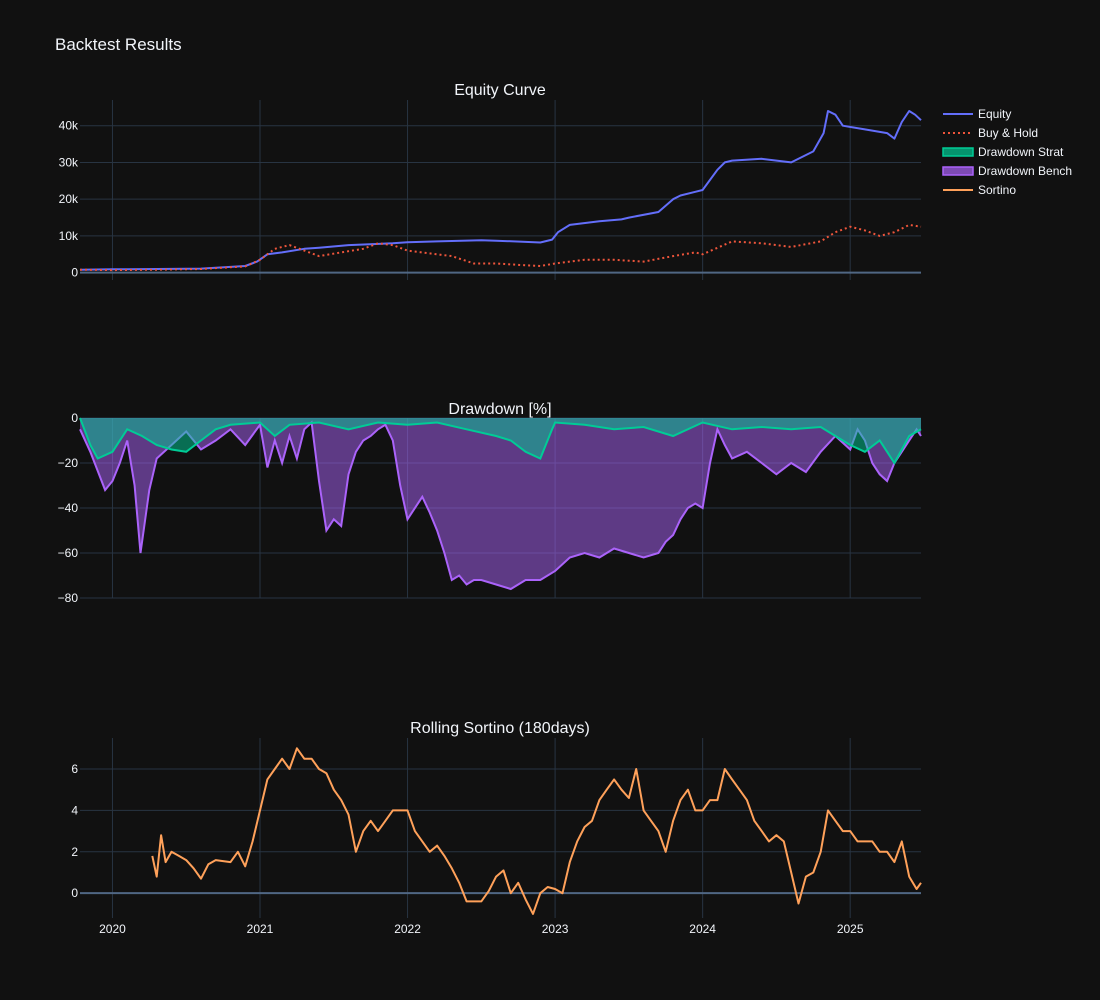  Describe the element at coordinates (500, 728) in the screenshot. I see `panel-title-rolling-sortino: Rolling Sortino (180days)` at that location.